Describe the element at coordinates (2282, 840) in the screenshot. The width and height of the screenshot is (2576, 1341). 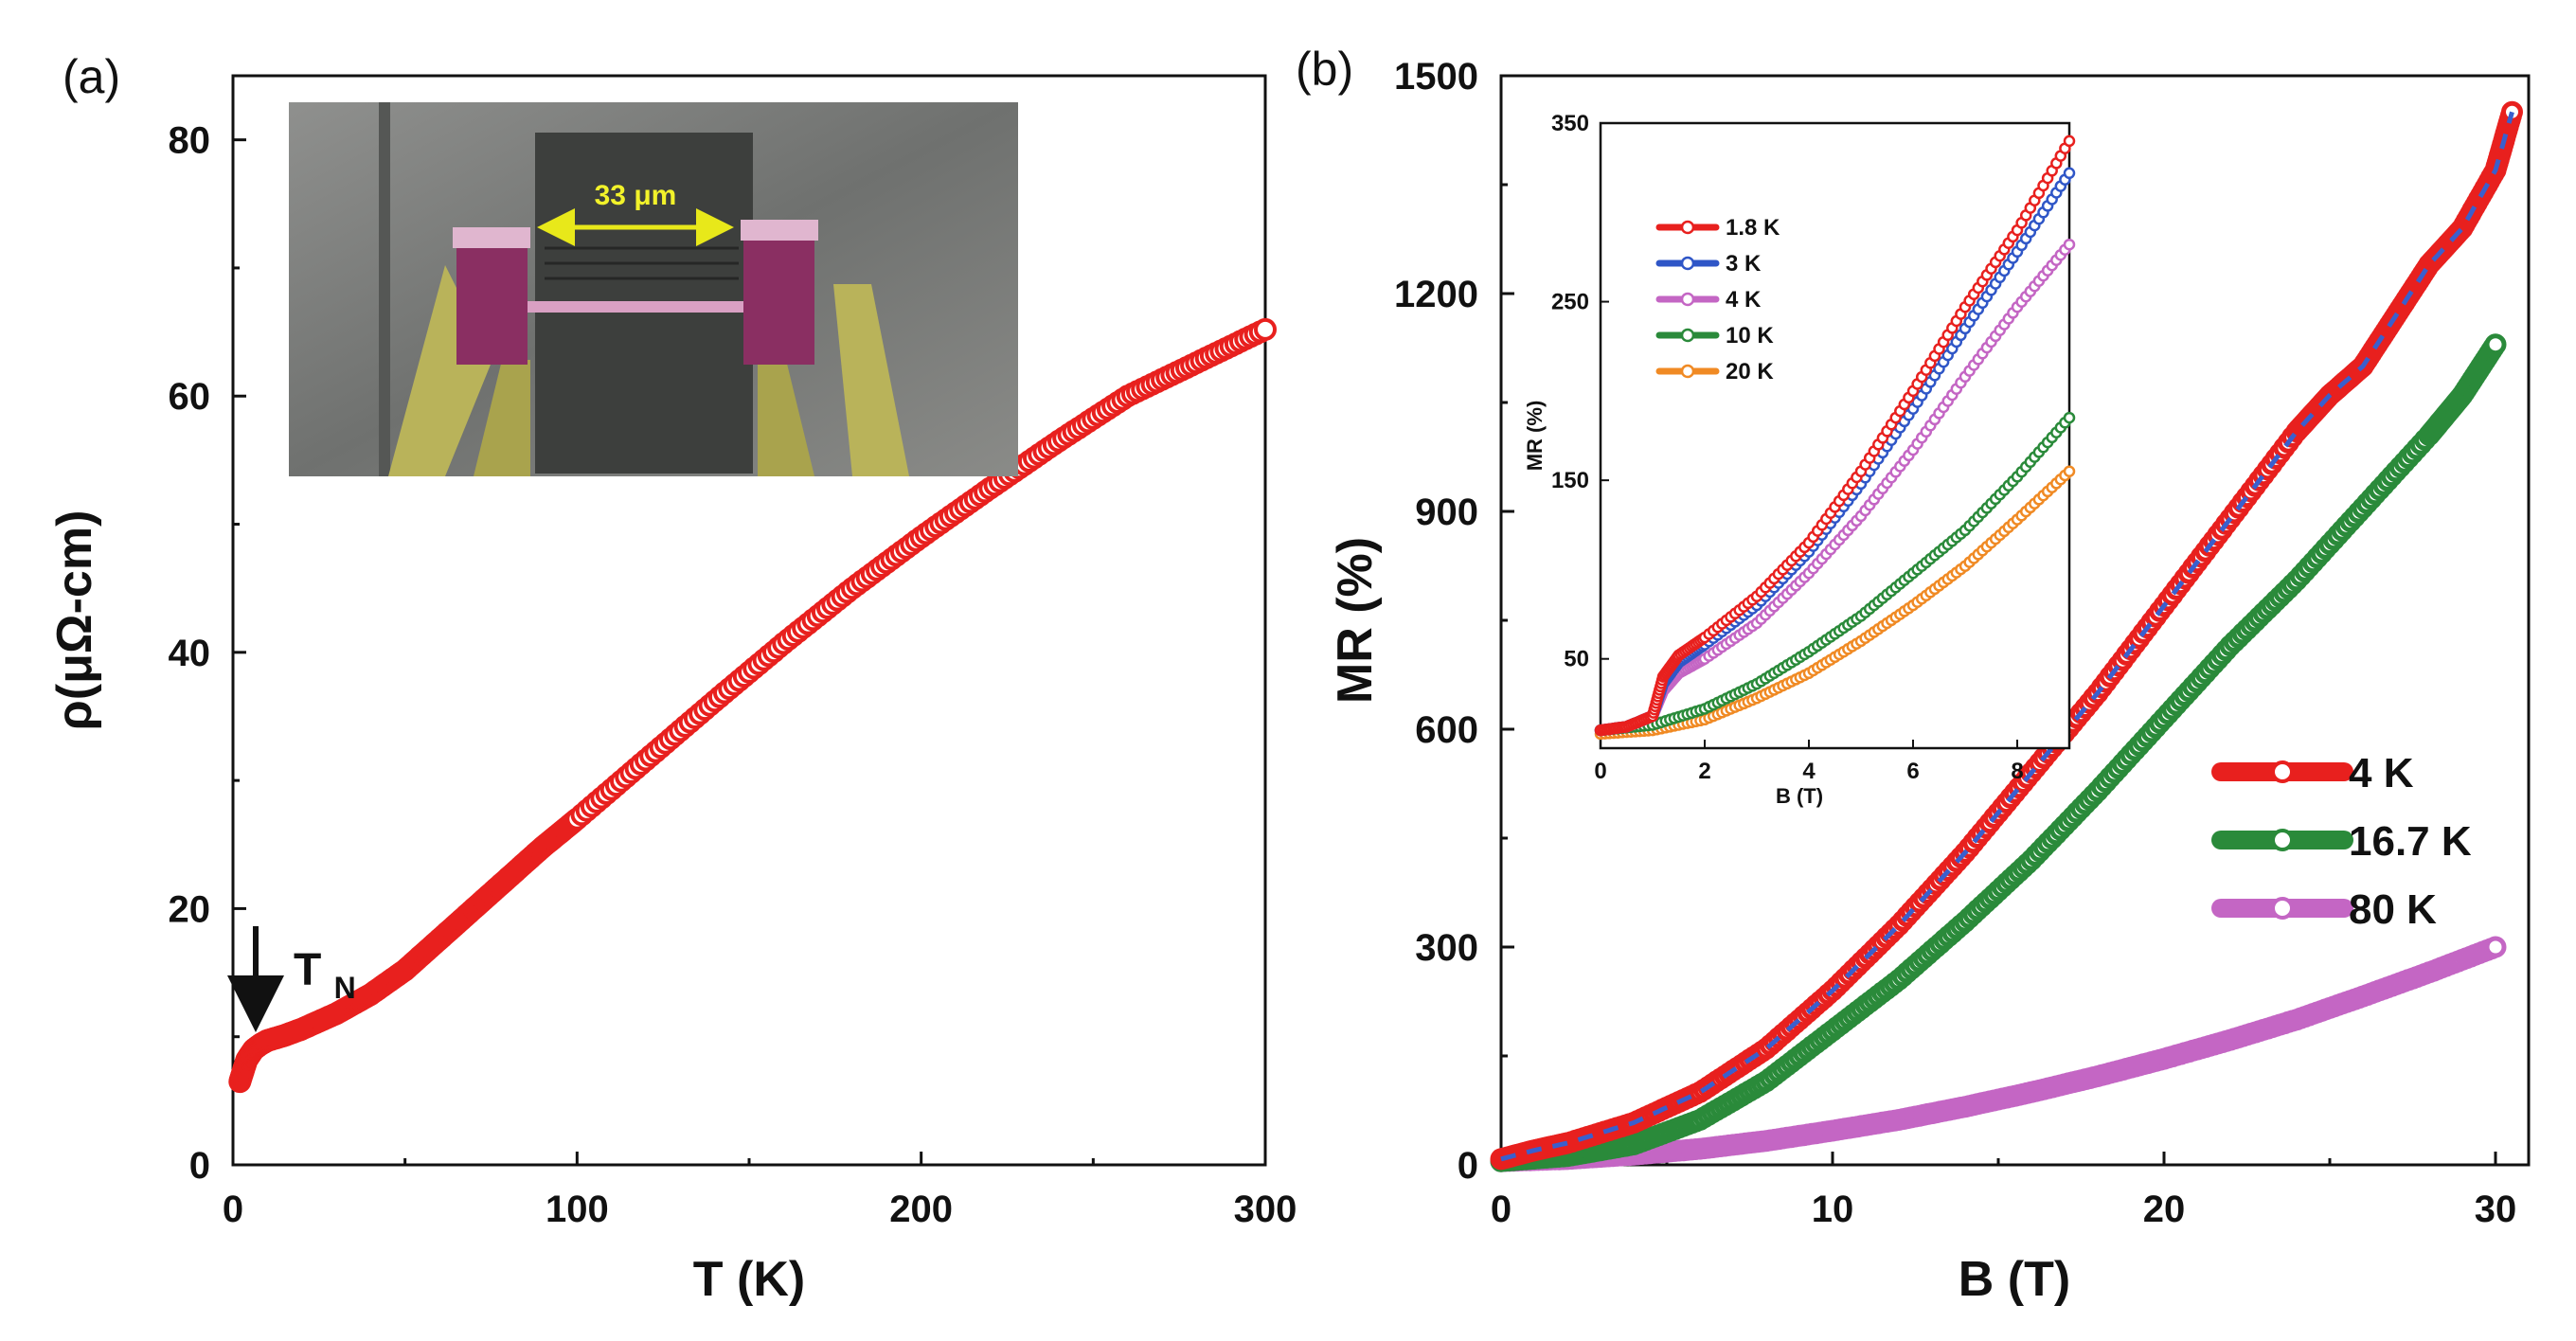
I see `legend-marker-16-7-k` at that location.